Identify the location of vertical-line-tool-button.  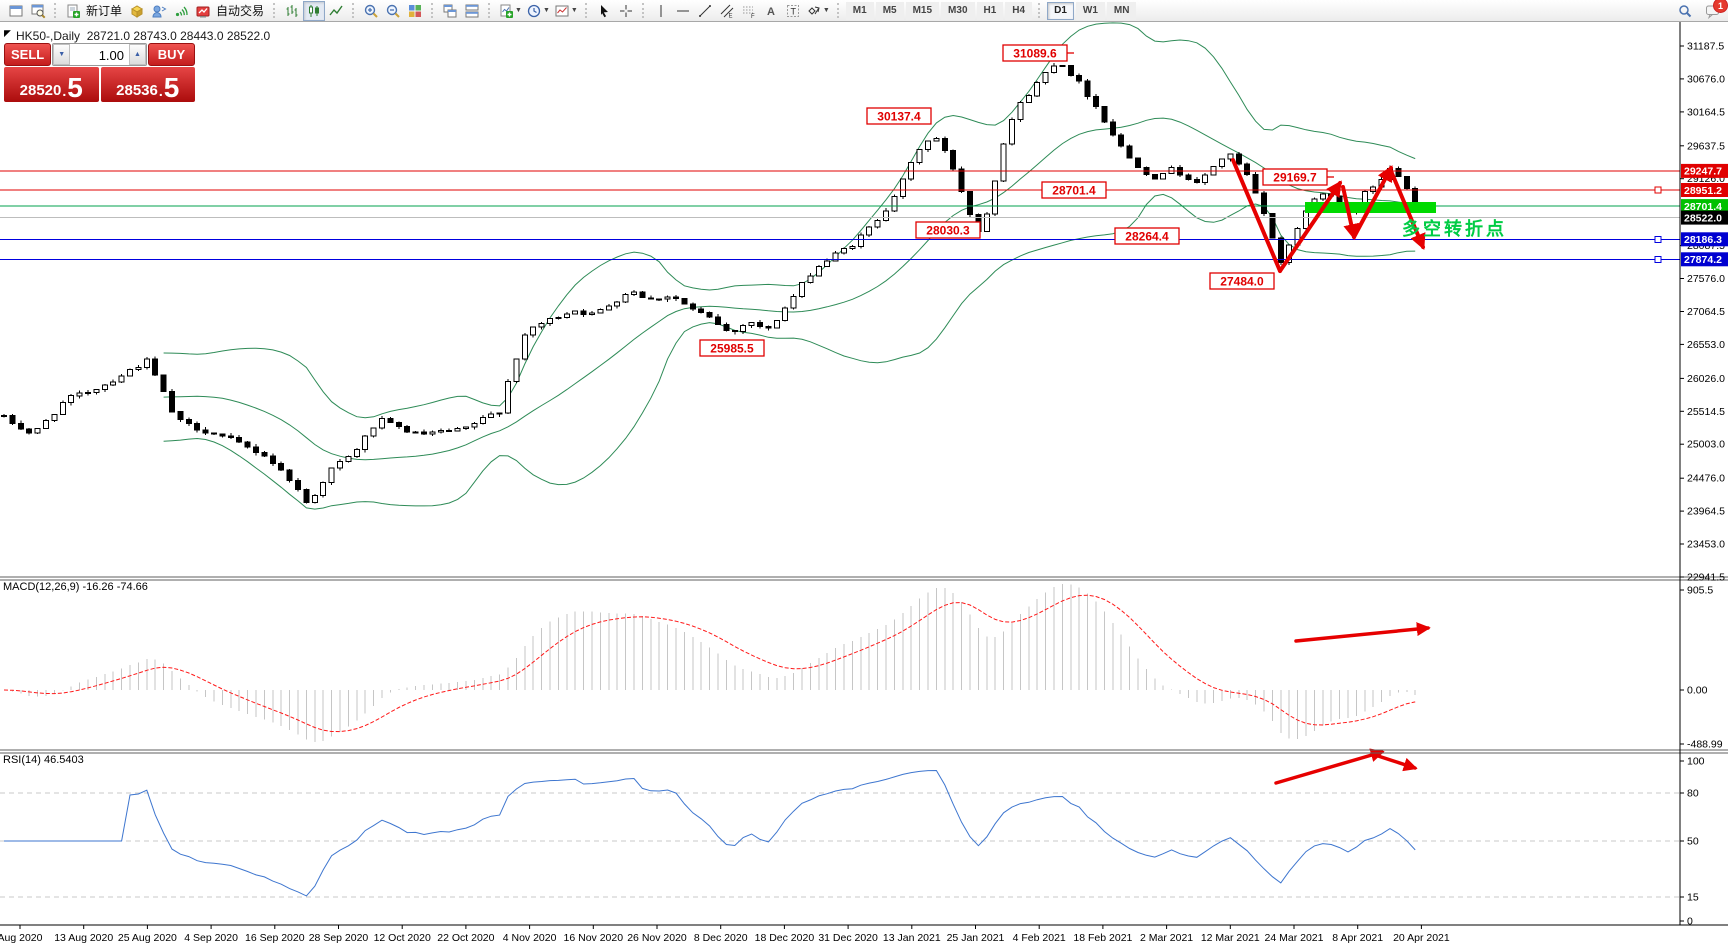
(661, 11).